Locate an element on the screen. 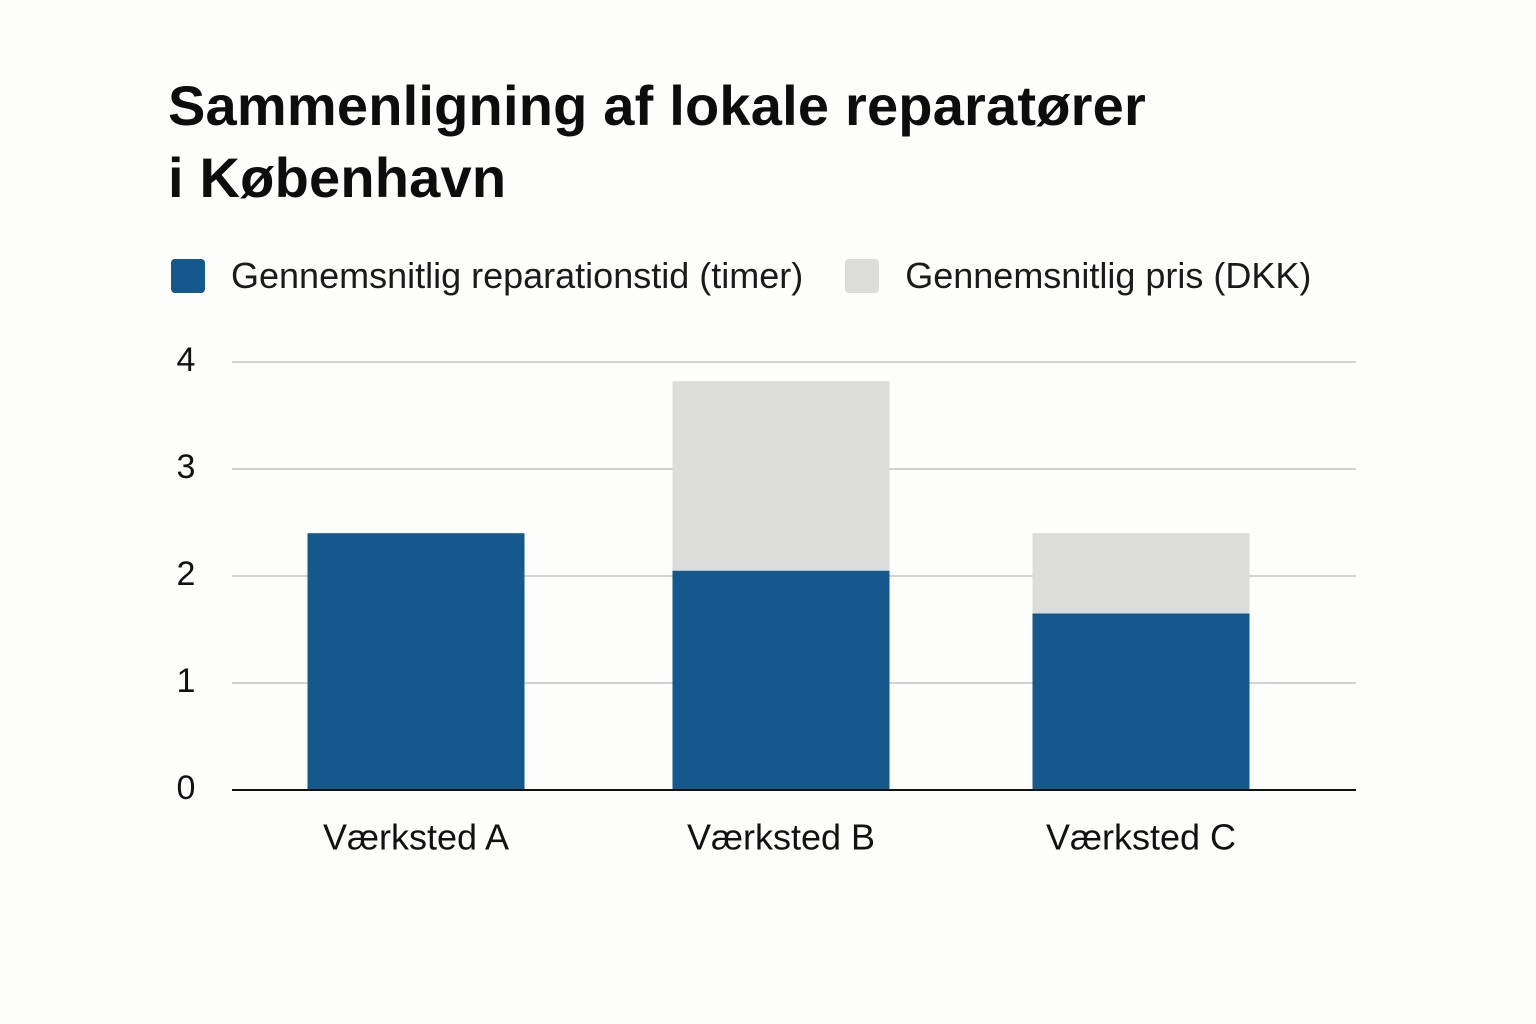 This screenshot has width=1536, height=1024. y-tick-label-1: 1 is located at coordinates (186, 681).